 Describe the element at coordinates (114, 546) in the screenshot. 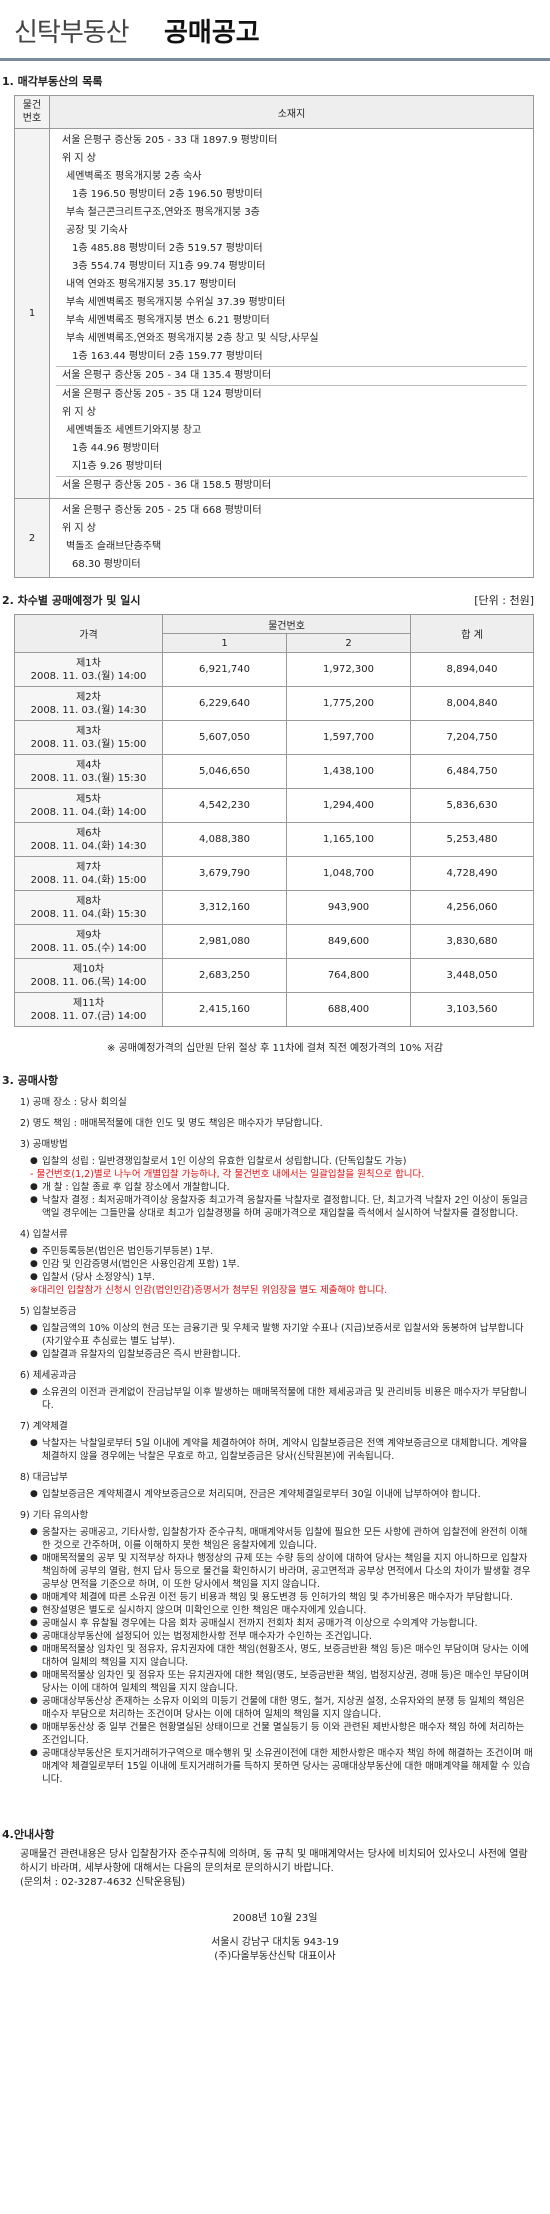

I see `location-line: 벽돌조 슬래브단층주택` at that location.